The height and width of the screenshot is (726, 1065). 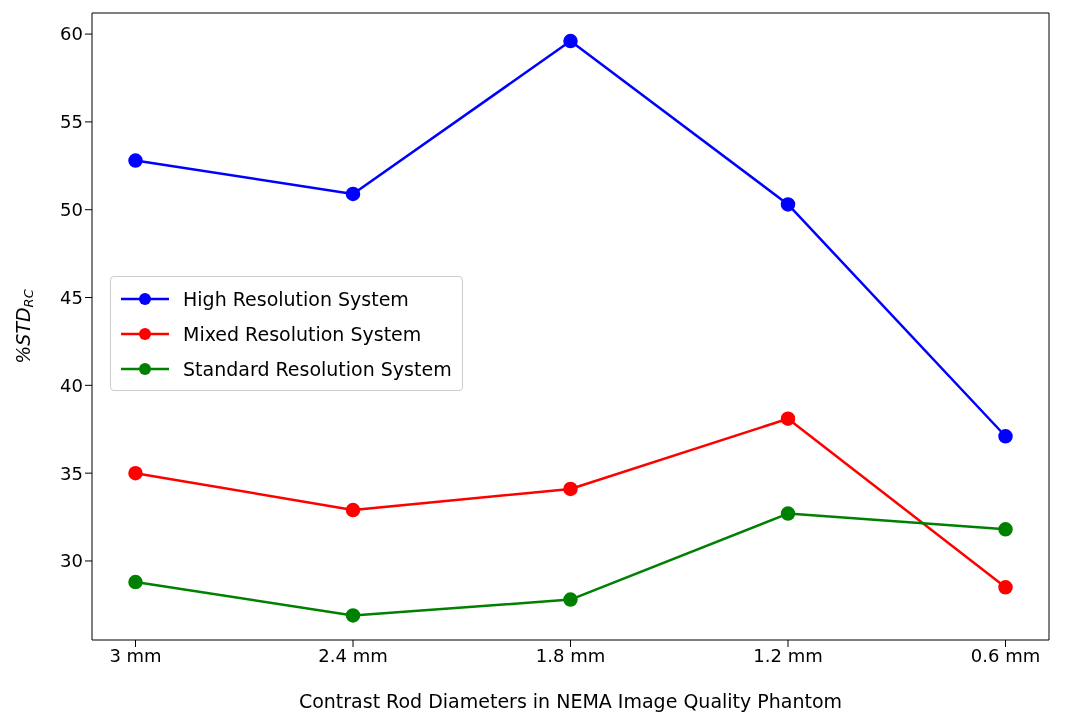 I want to click on x-tick-label: 3 mm, so click(x=135, y=655).